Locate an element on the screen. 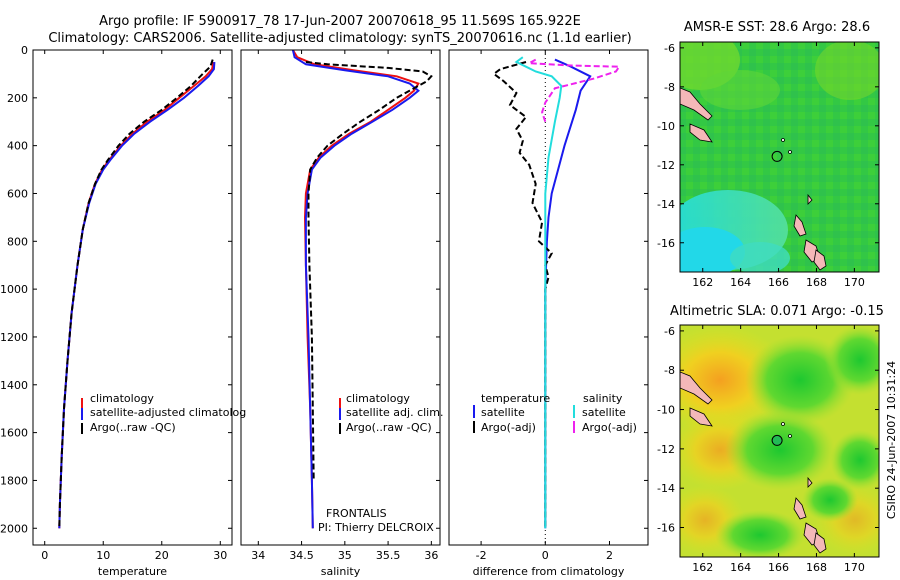 Image resolution: width=900 pixels, height=580 pixels. sst-map-frame is located at coordinates (779, 157).